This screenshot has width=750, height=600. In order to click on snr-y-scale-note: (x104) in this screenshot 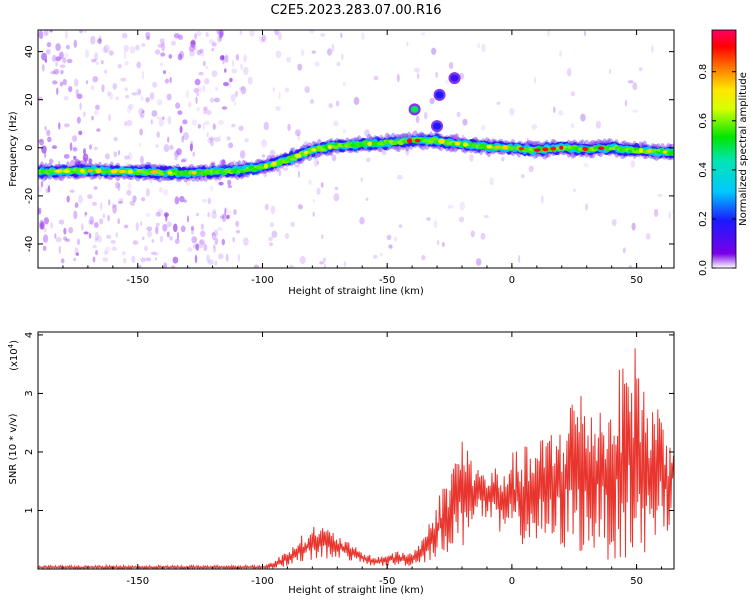, I will do `click(13, 355)`.